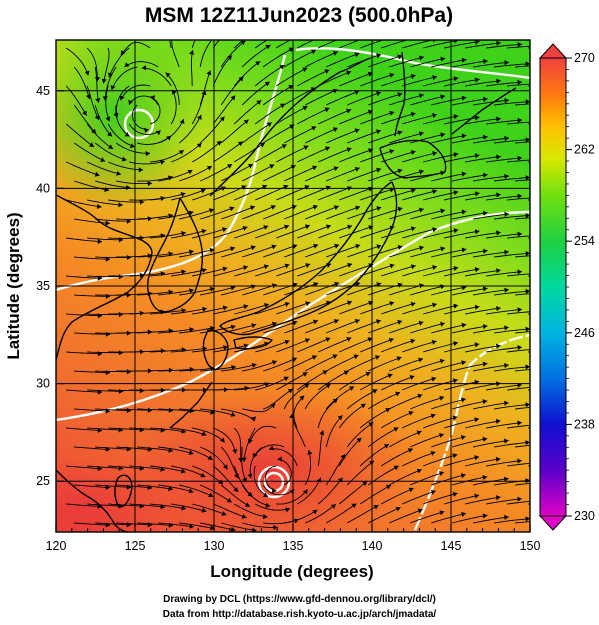 The width and height of the screenshot is (599, 625). What do you see at coordinates (290, 127) in the screenshot?
I see `coast-russia-east` at bounding box center [290, 127].